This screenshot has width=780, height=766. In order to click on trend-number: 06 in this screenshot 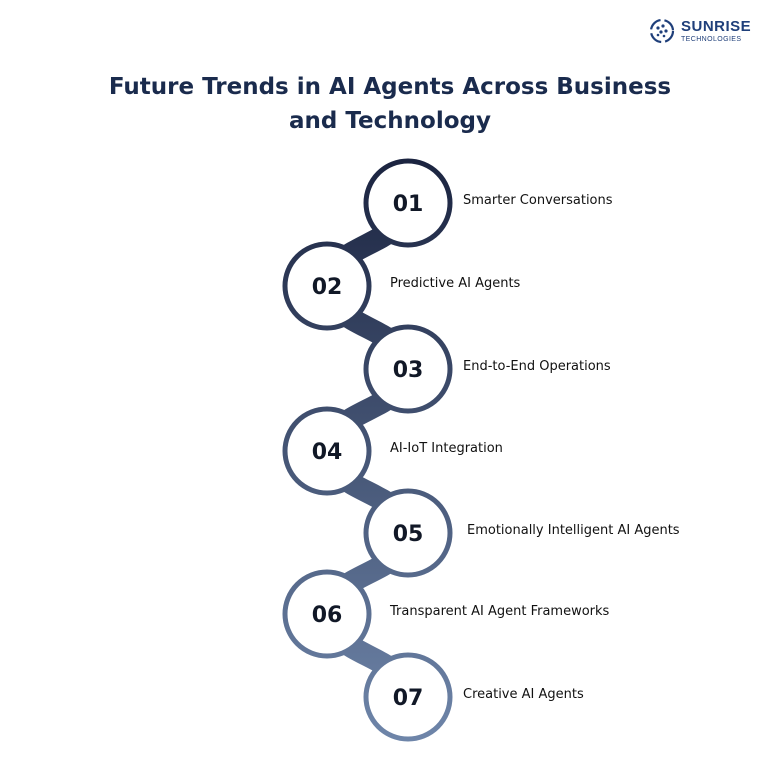, I will do `click(327, 615)`.